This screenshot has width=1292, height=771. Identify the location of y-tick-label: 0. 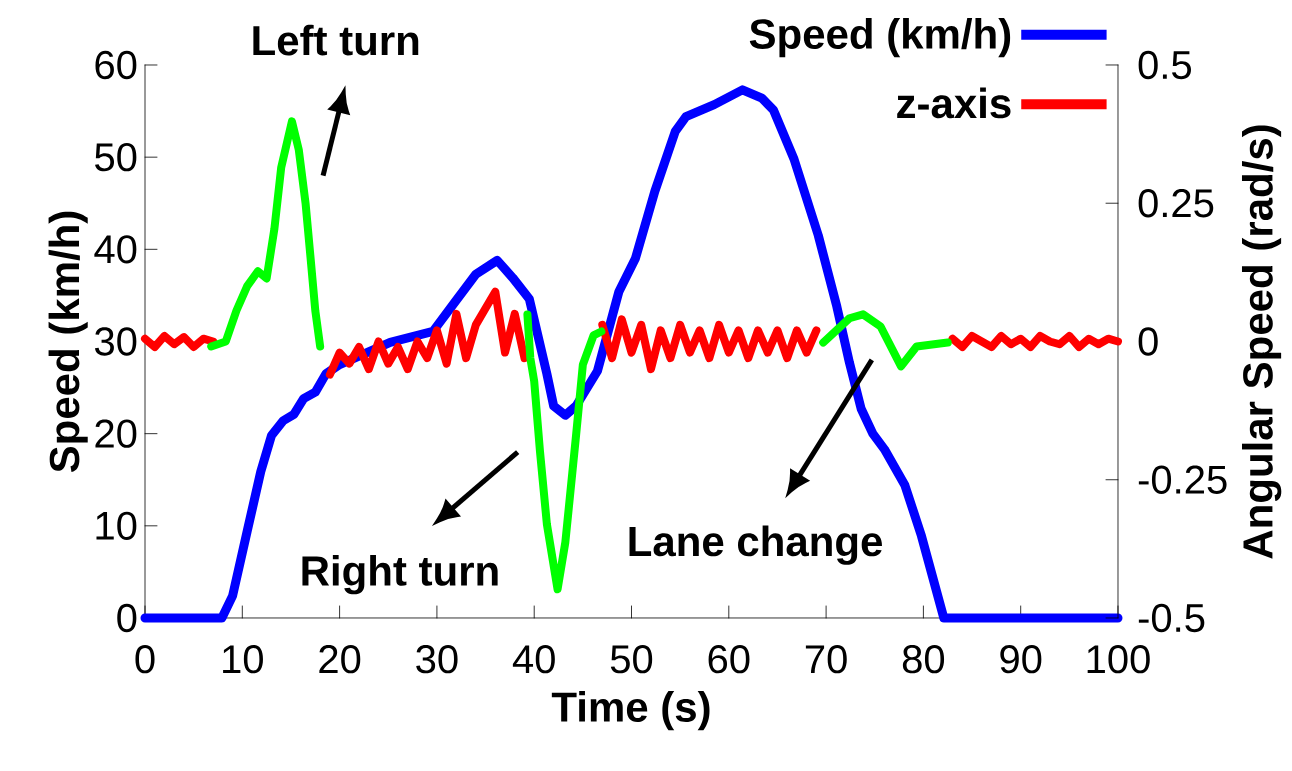
(127, 618).